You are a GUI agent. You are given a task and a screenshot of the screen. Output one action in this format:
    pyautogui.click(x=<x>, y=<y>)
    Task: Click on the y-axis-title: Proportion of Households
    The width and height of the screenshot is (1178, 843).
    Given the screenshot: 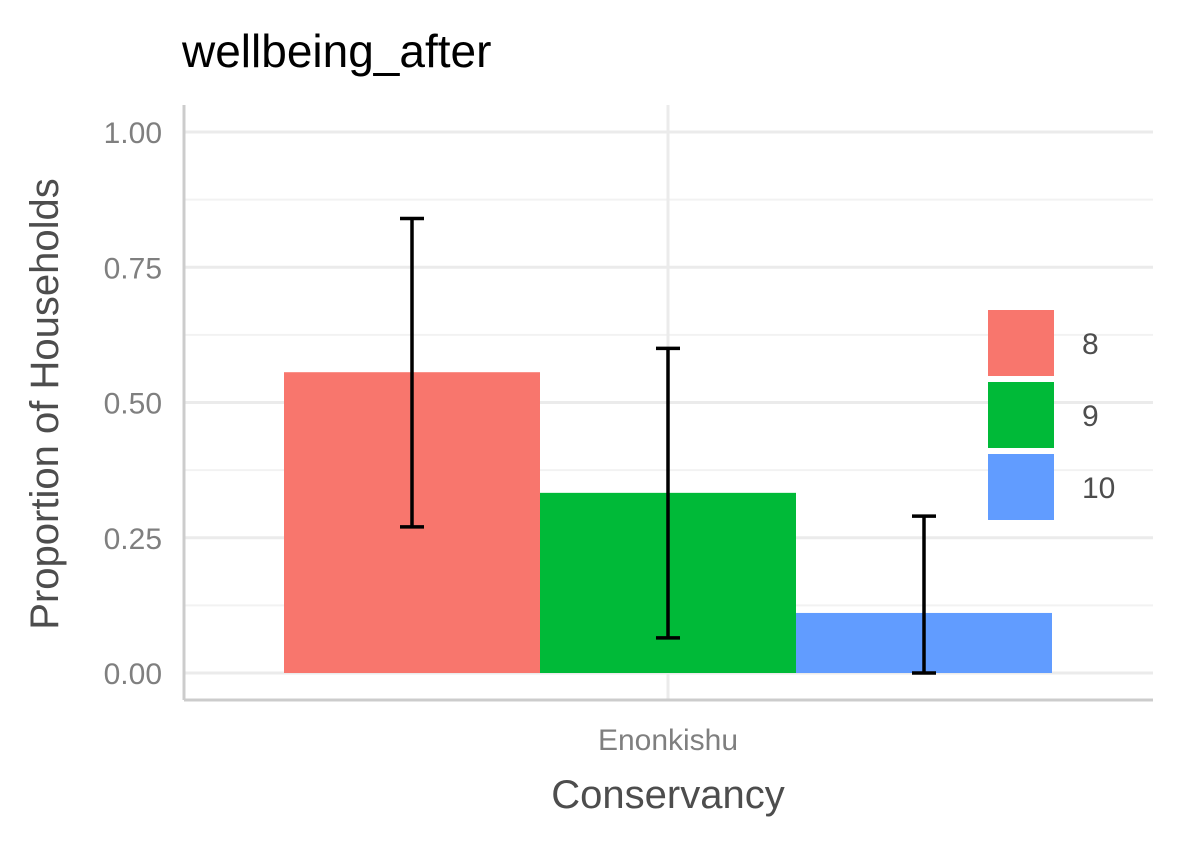 What is the action you would take?
    pyautogui.click(x=45, y=403)
    